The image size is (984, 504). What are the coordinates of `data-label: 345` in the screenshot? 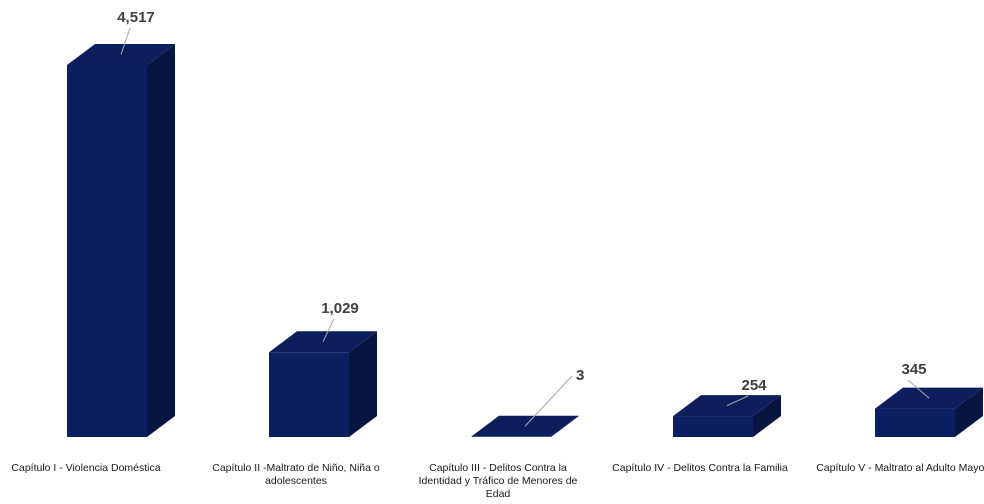 It's located at (913, 369).